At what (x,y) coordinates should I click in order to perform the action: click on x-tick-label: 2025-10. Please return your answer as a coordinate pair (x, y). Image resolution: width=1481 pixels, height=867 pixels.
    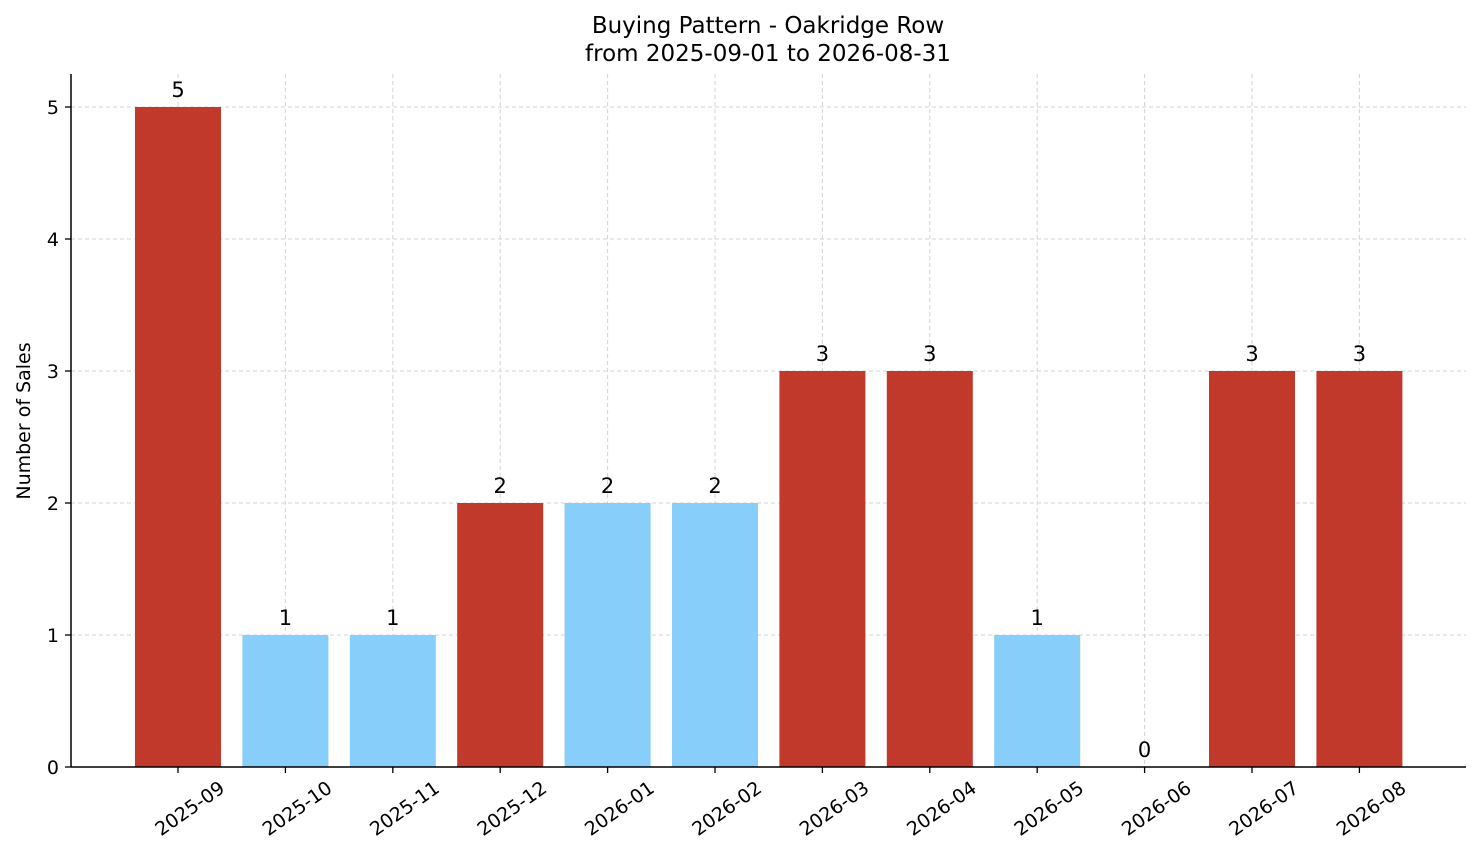
    Looking at the image, I should click on (298, 809).